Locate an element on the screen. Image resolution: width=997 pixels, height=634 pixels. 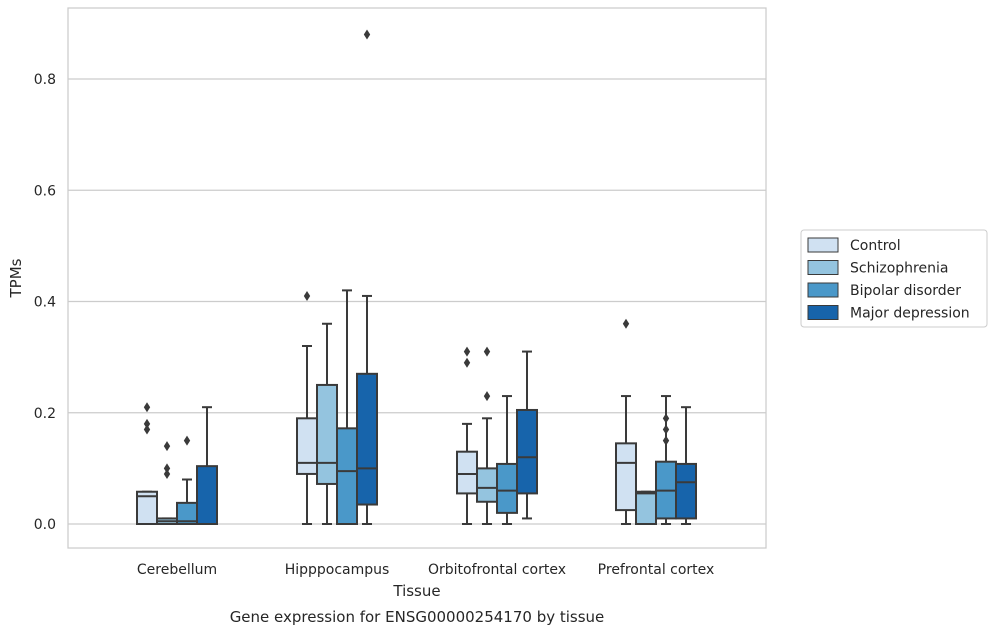
x-tick-label: Hipppocampus is located at coordinates (337, 570).